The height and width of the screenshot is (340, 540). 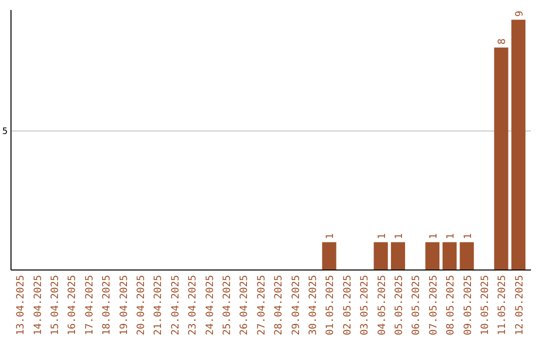 What do you see at coordinates (502, 41) in the screenshot?
I see `data-label: 8` at bounding box center [502, 41].